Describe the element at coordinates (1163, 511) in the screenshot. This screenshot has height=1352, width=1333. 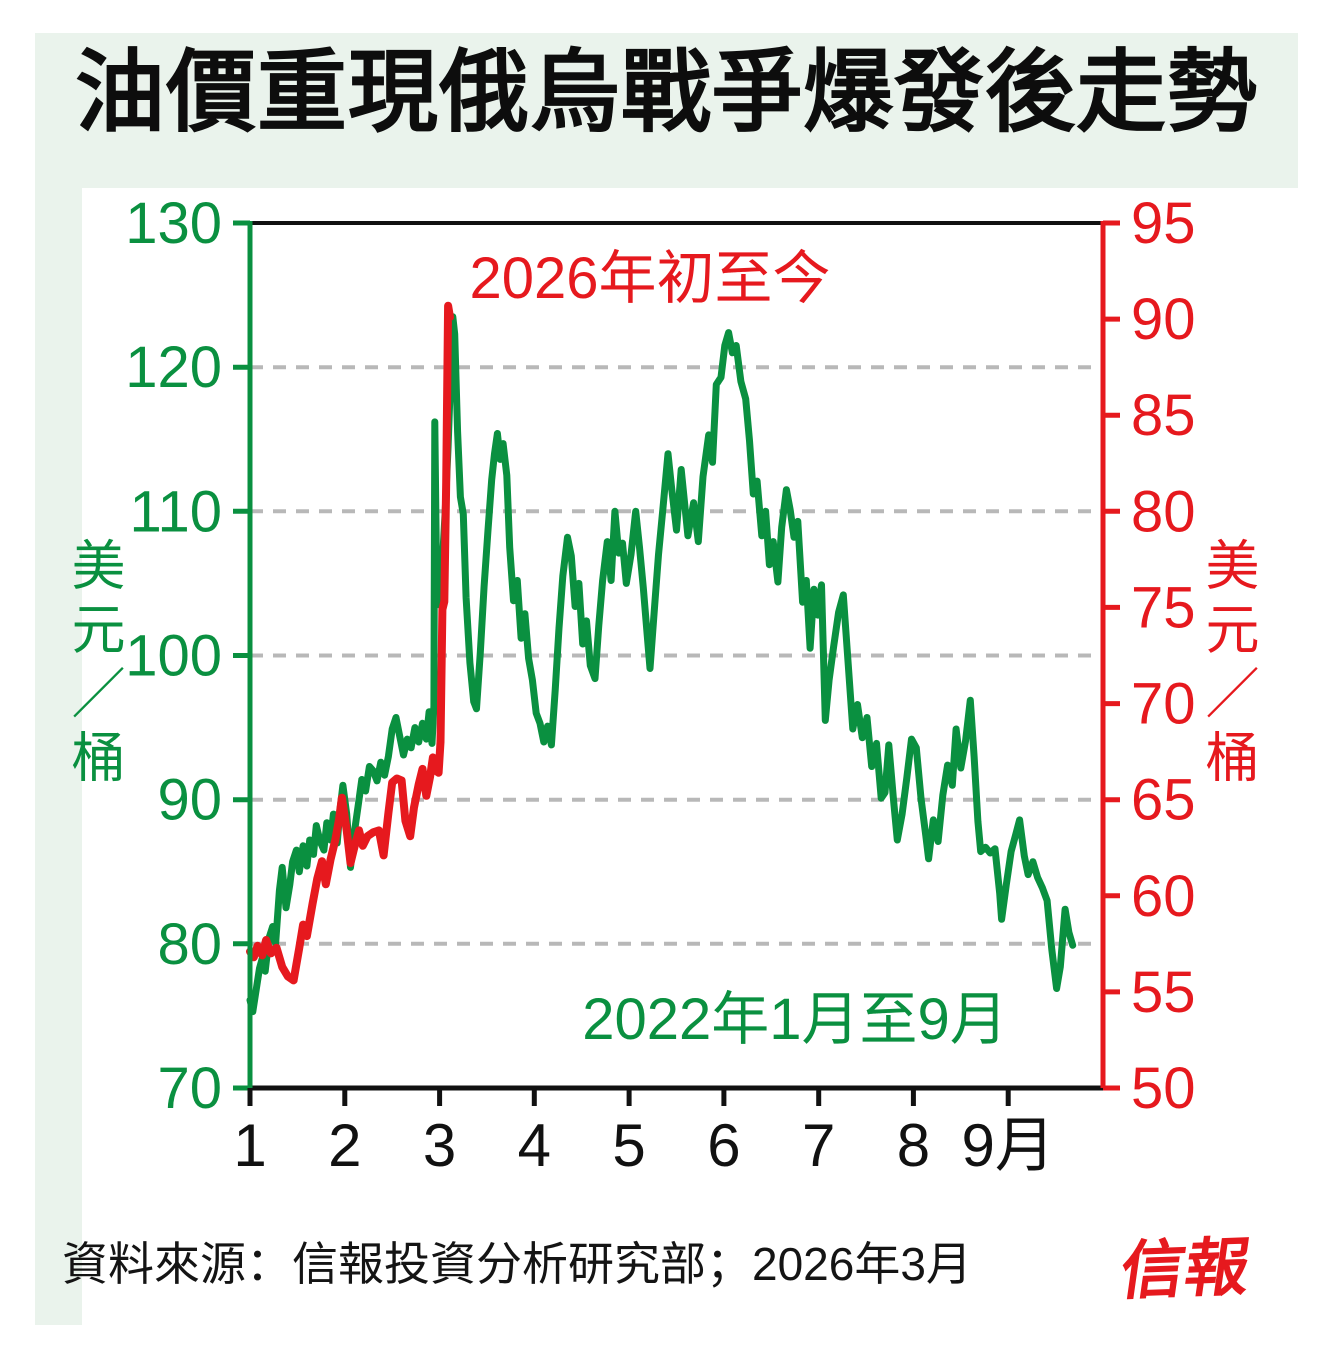
I see `right-axis-tick-label: 80` at that location.